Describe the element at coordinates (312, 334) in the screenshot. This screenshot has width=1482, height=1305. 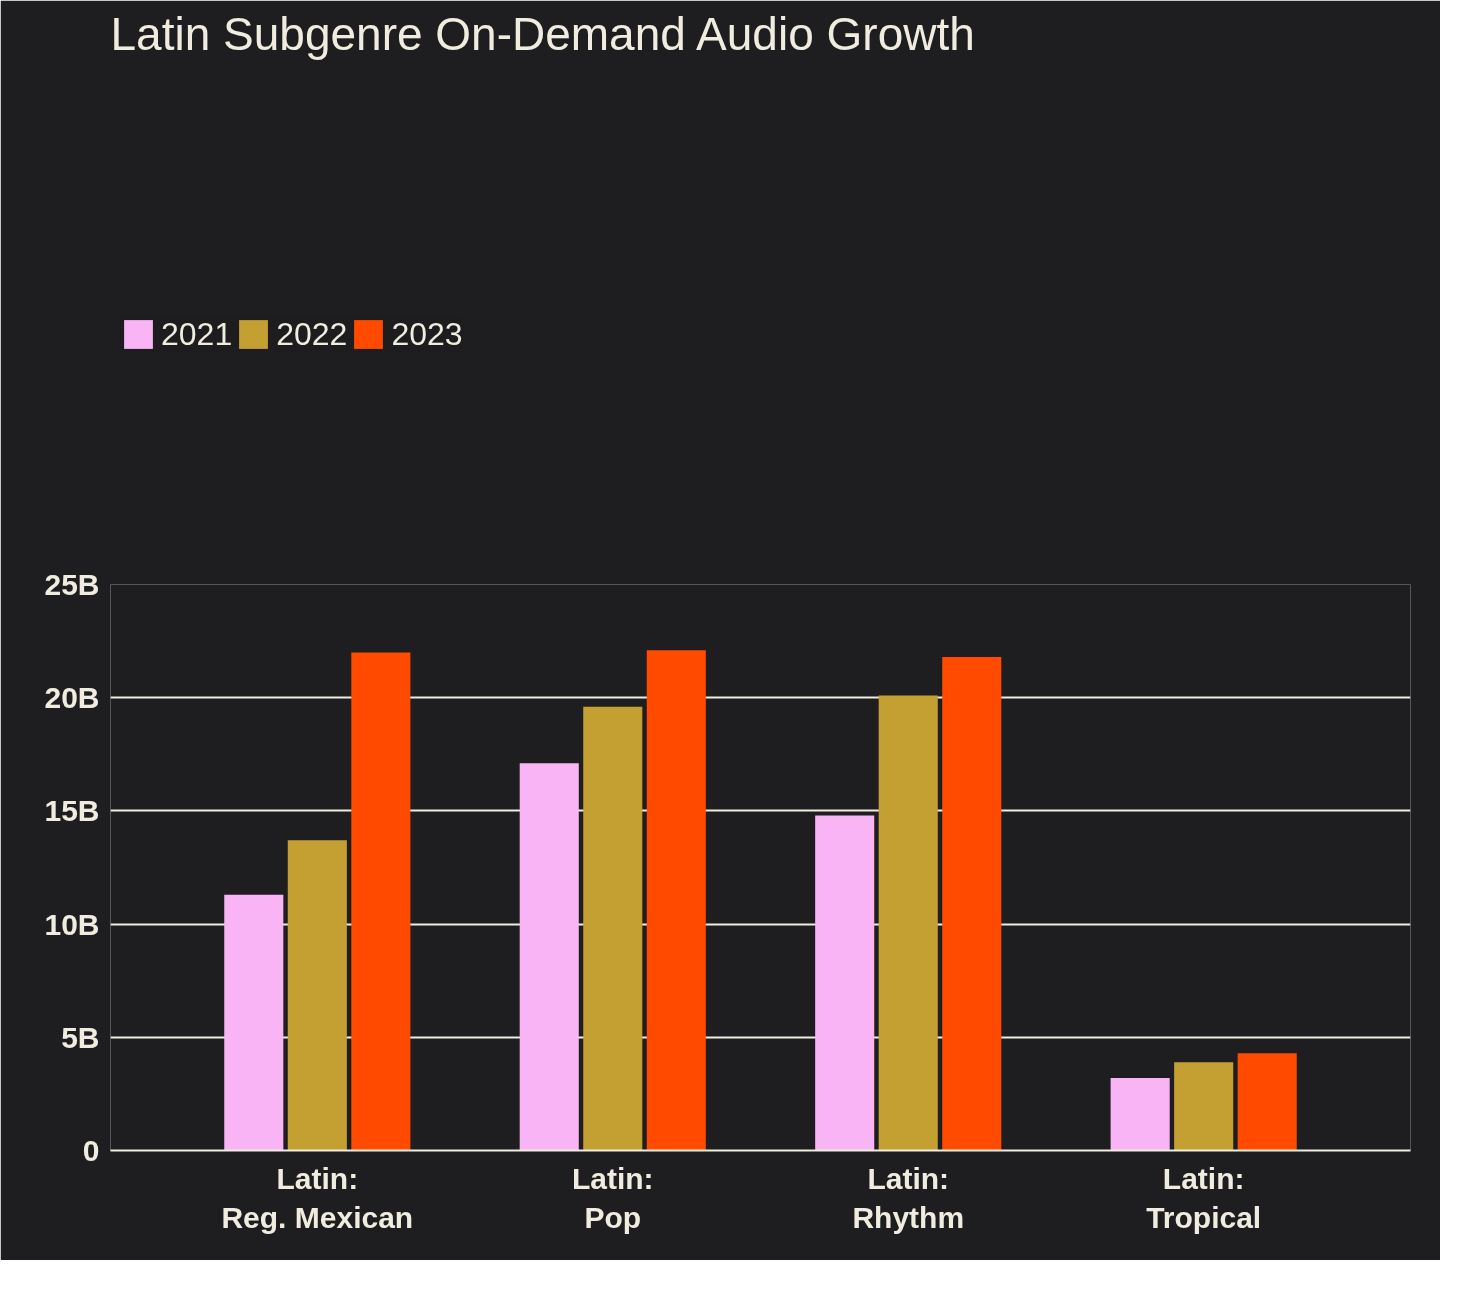
I see `legend-label: 2022` at that location.